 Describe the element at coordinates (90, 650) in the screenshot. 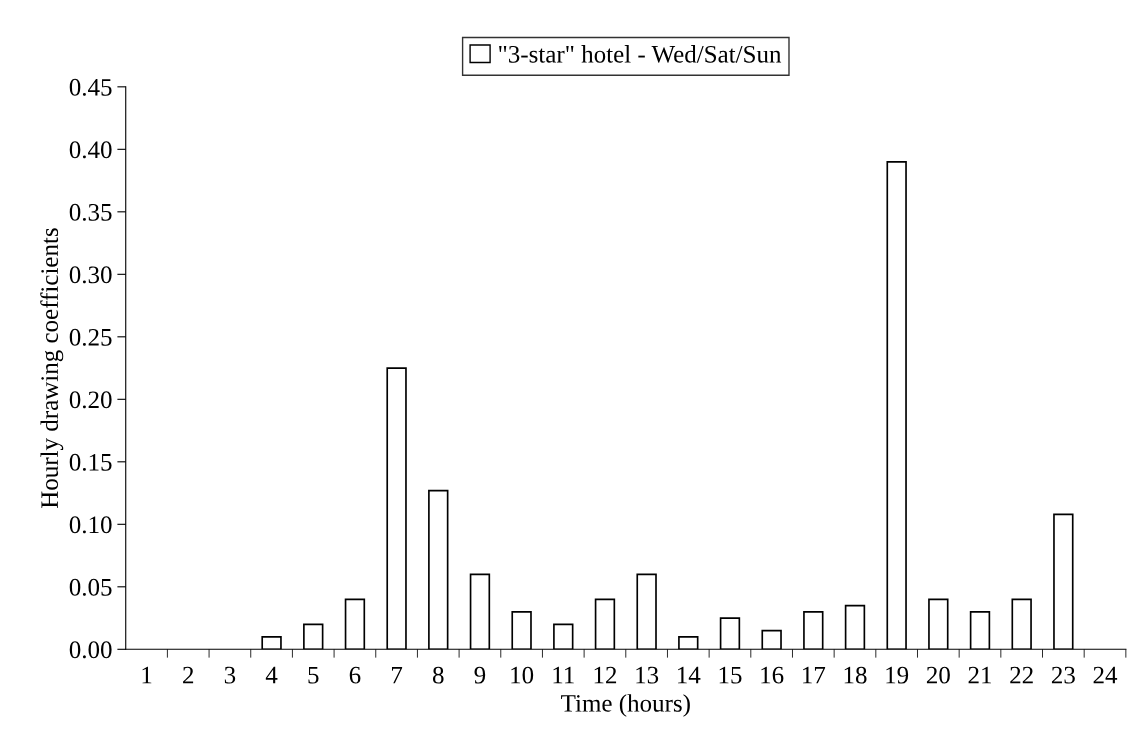

I see `y-tick-label: 0.00` at that location.